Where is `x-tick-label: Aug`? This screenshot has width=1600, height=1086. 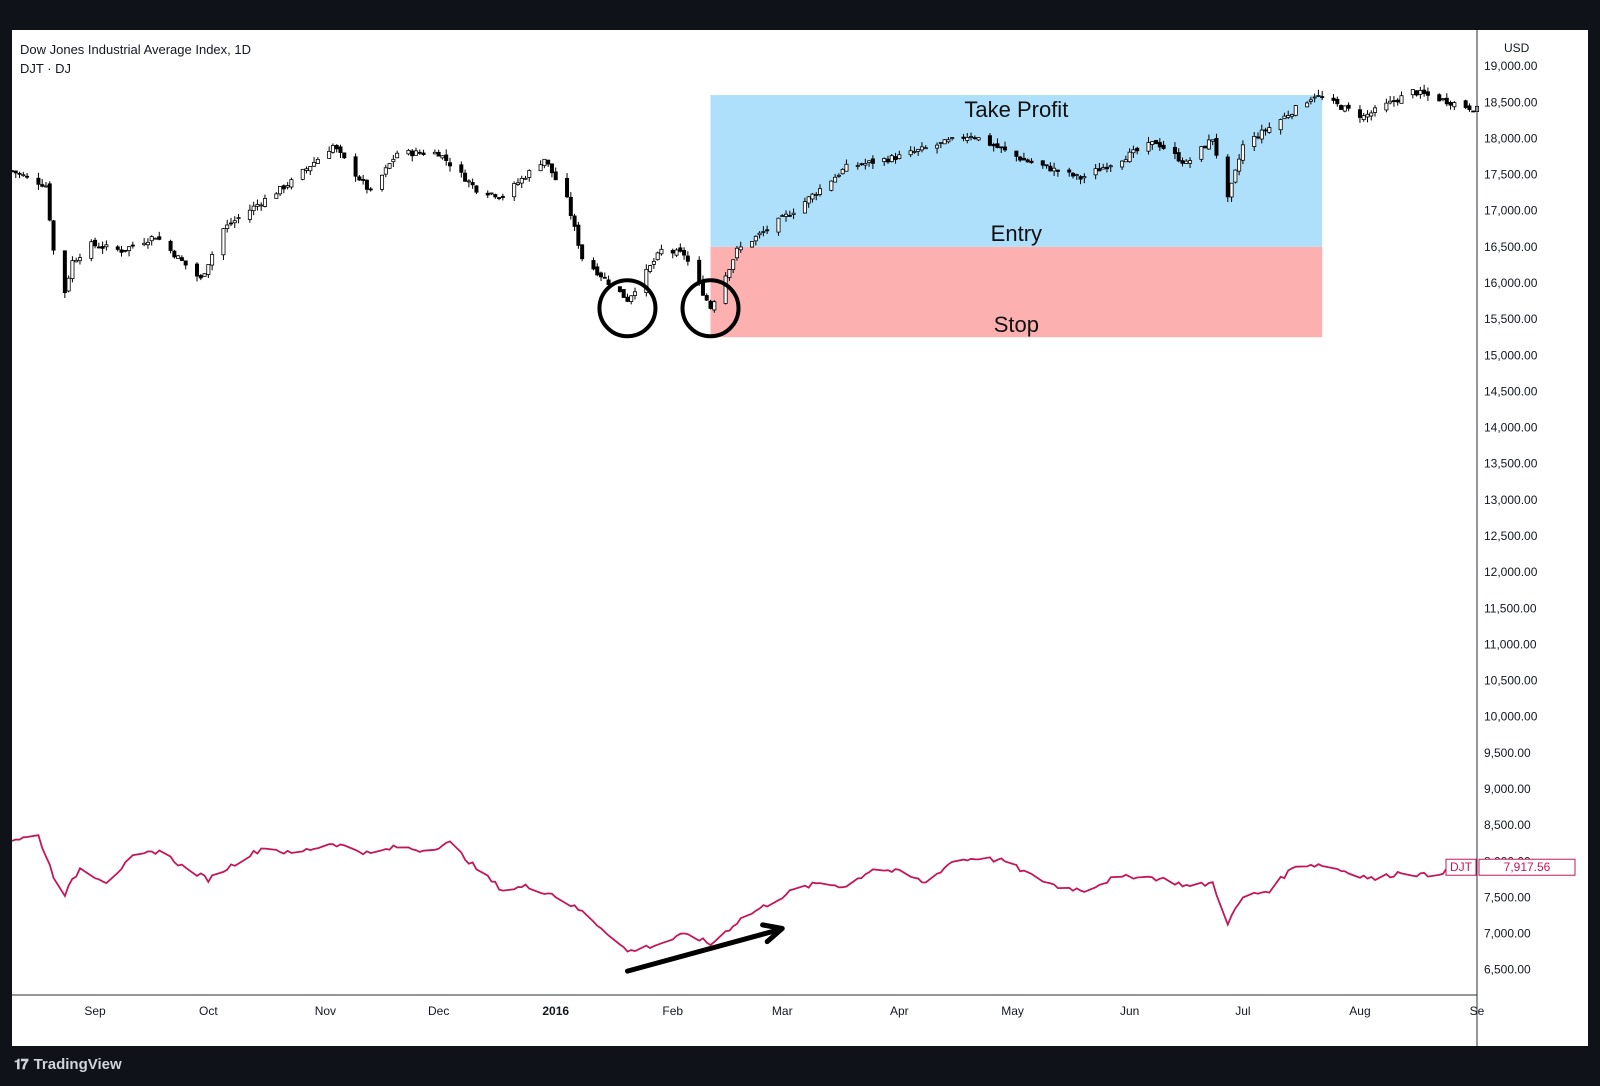
x-tick-label: Aug is located at coordinates (1359, 1011).